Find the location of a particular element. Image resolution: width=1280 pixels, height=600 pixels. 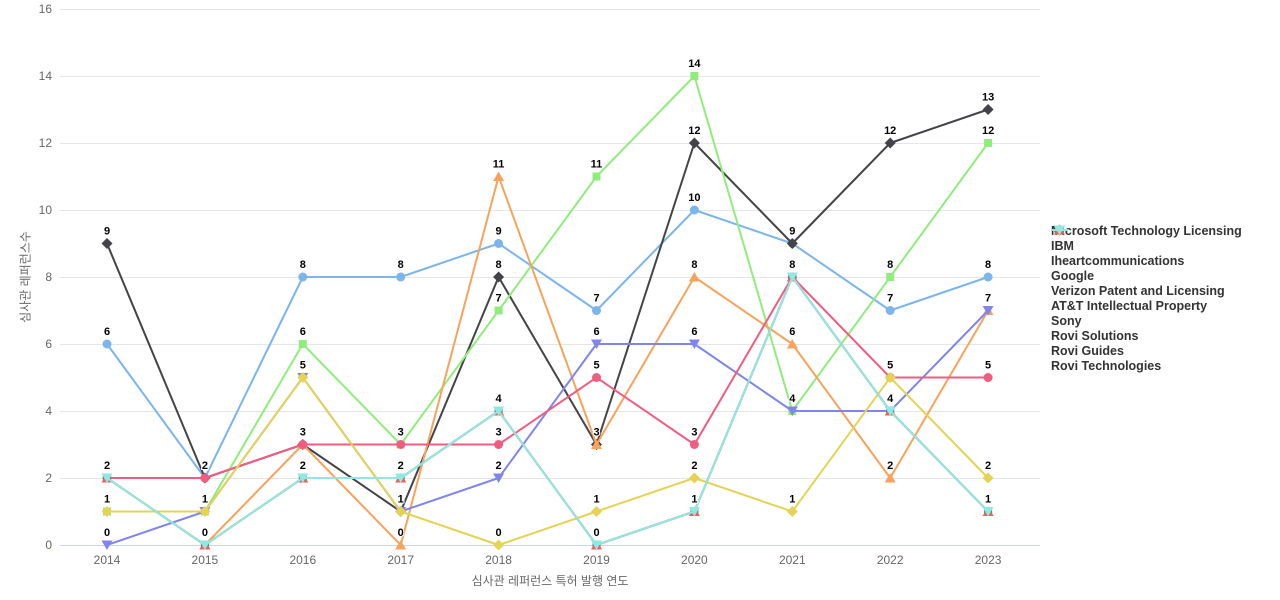

legend-item-rovi-technologies: Rovi Technologies is located at coordinates (1146, 299).